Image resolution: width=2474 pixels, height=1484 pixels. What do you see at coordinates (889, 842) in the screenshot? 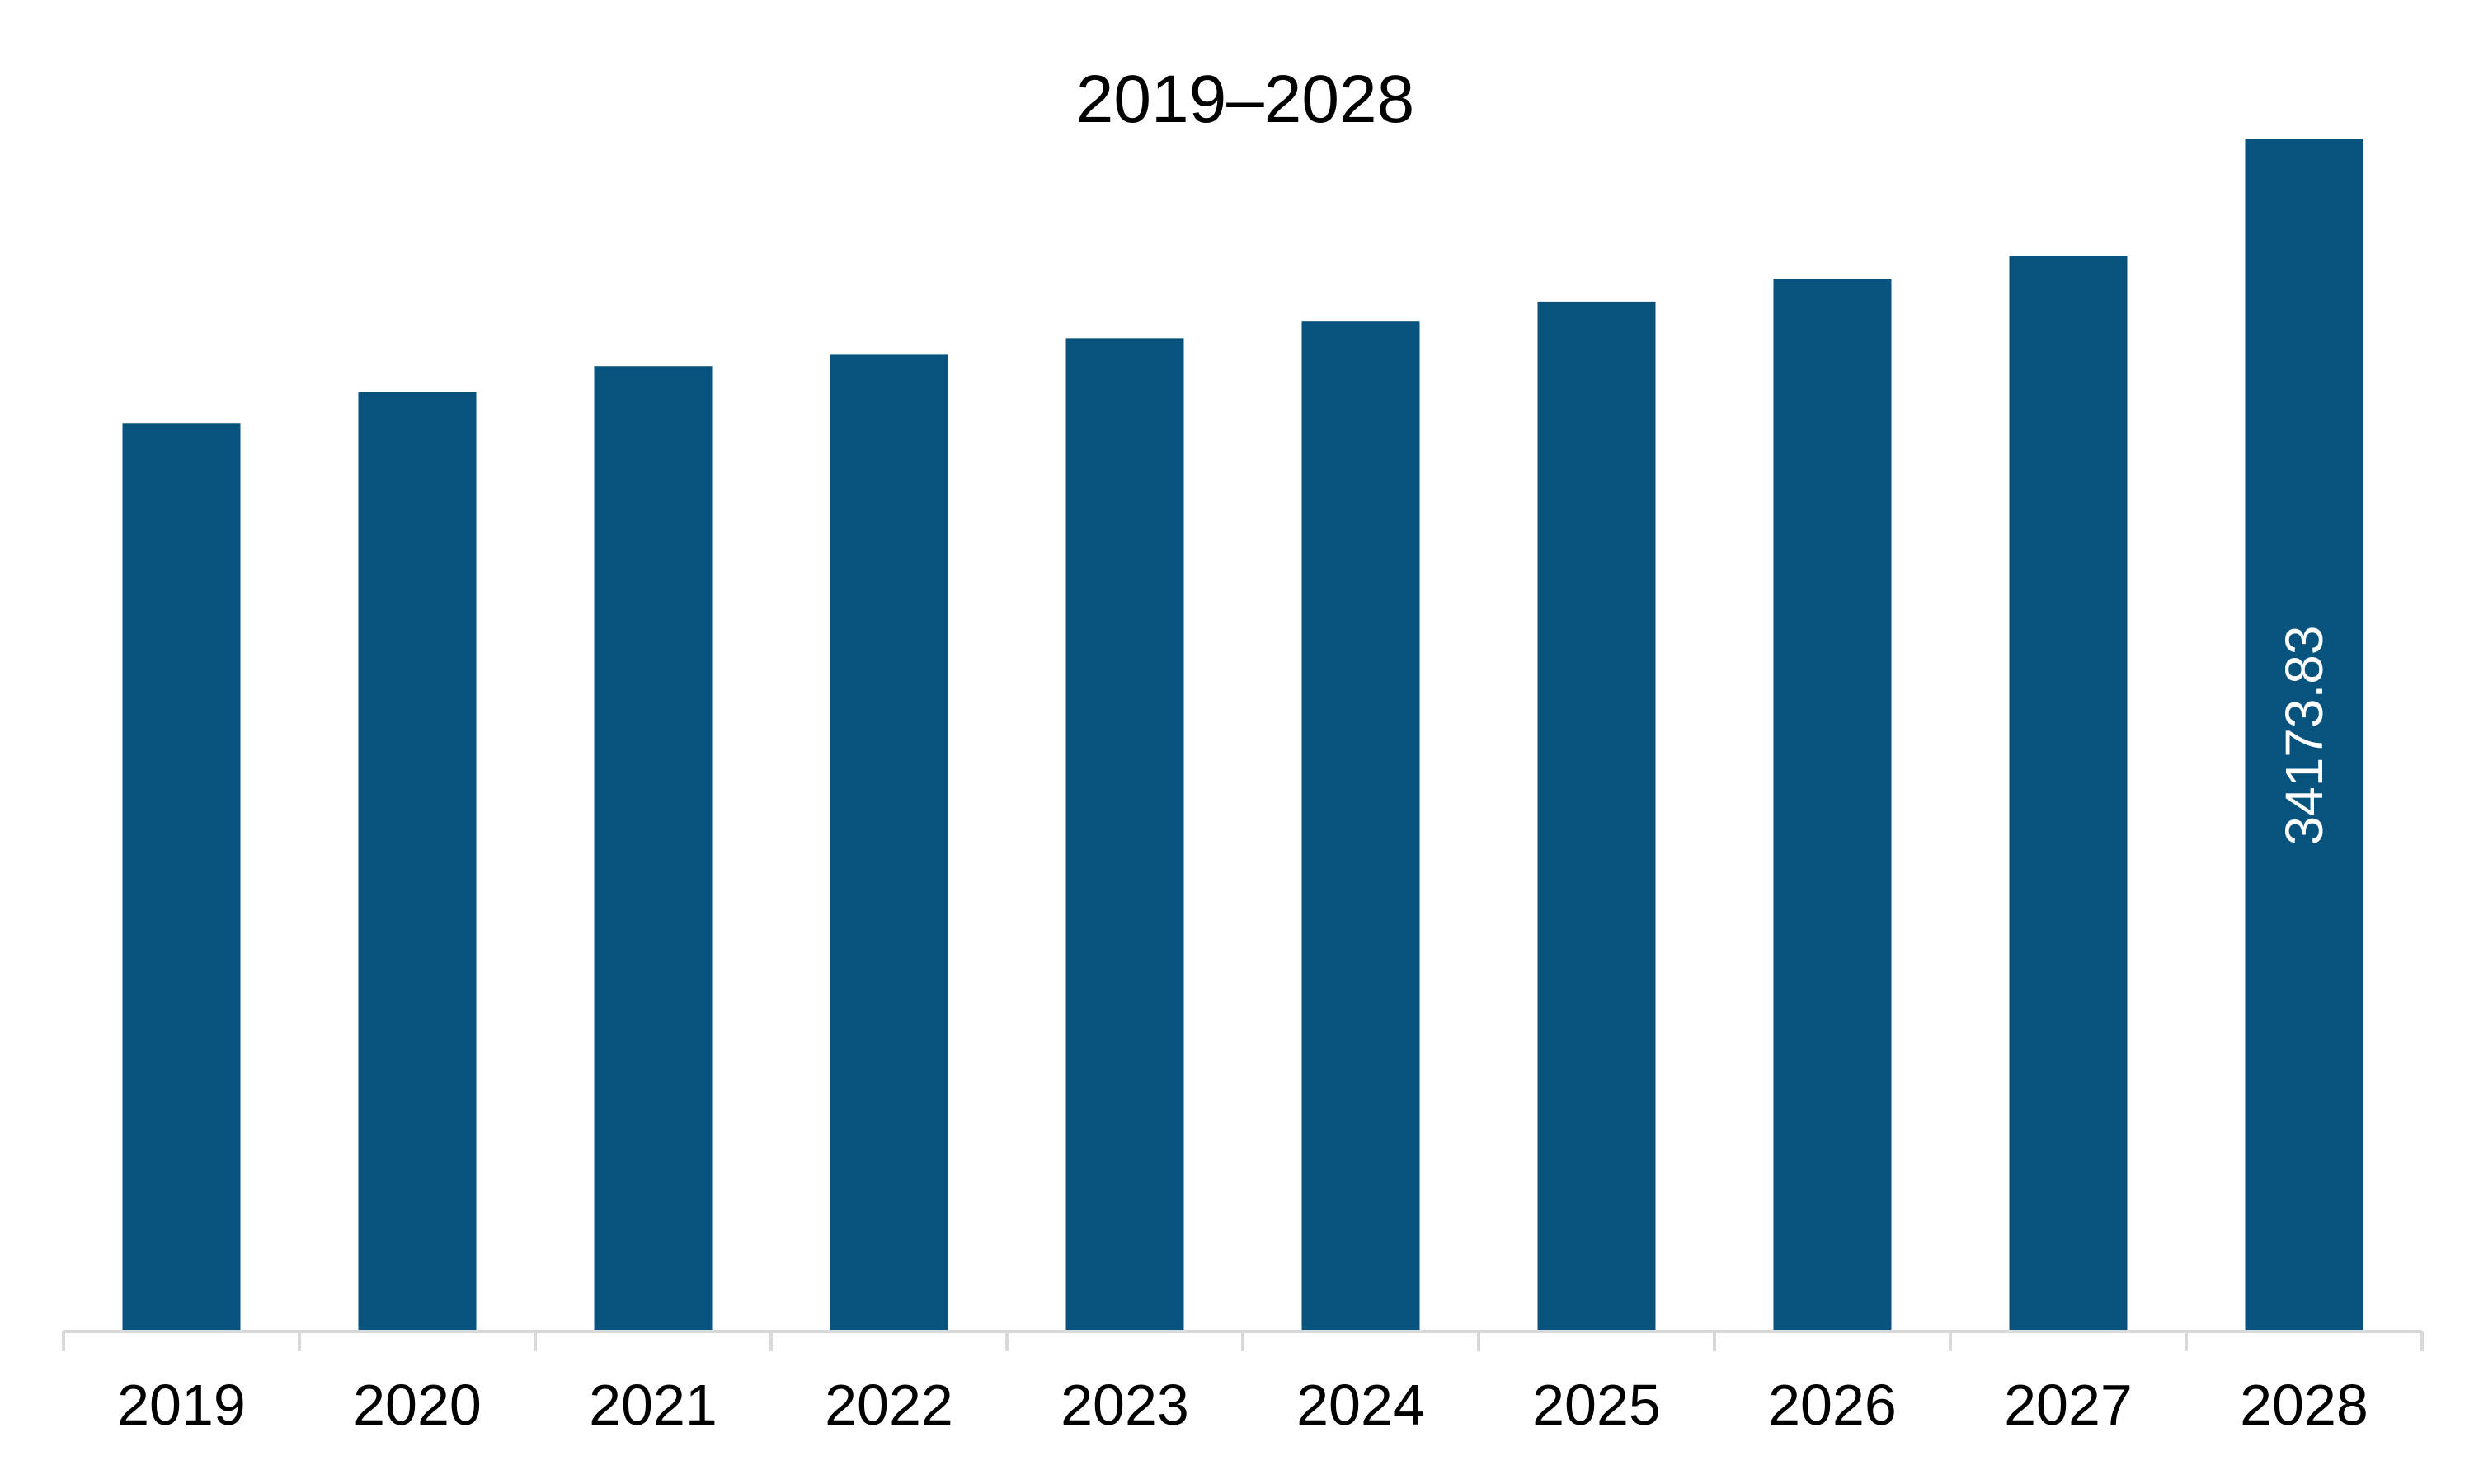
I see `bar-2022` at bounding box center [889, 842].